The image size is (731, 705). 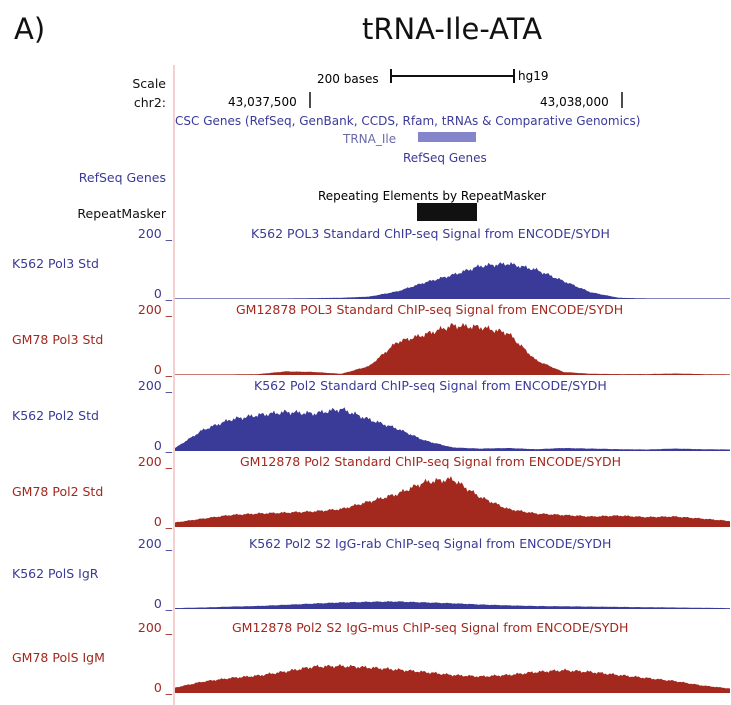 What do you see at coordinates (121, 213) in the screenshot?
I see `repeat-side-label: RepeatMasker` at bounding box center [121, 213].